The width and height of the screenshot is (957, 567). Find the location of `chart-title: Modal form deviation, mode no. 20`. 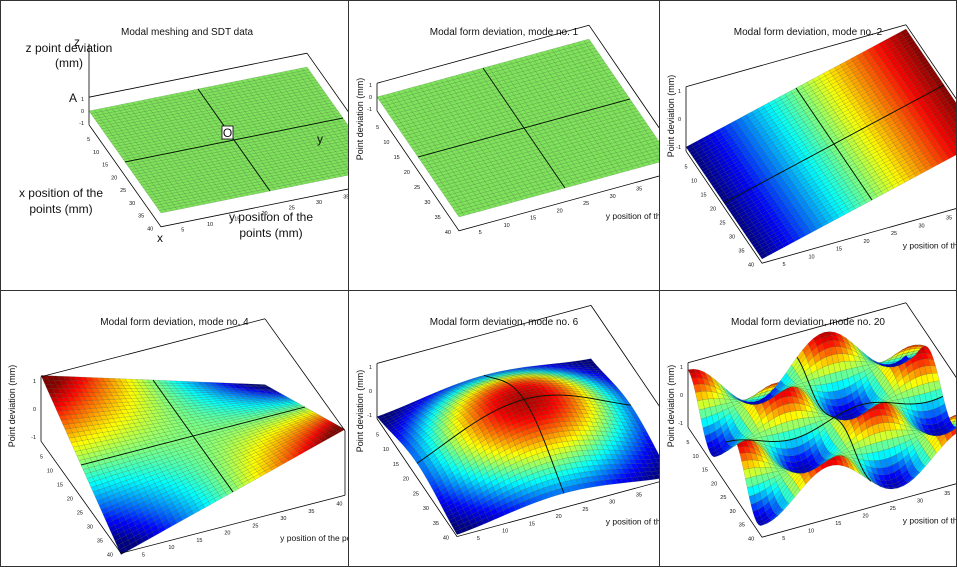

chart-title: Modal form deviation, mode no. 20 is located at coordinates (808, 322).